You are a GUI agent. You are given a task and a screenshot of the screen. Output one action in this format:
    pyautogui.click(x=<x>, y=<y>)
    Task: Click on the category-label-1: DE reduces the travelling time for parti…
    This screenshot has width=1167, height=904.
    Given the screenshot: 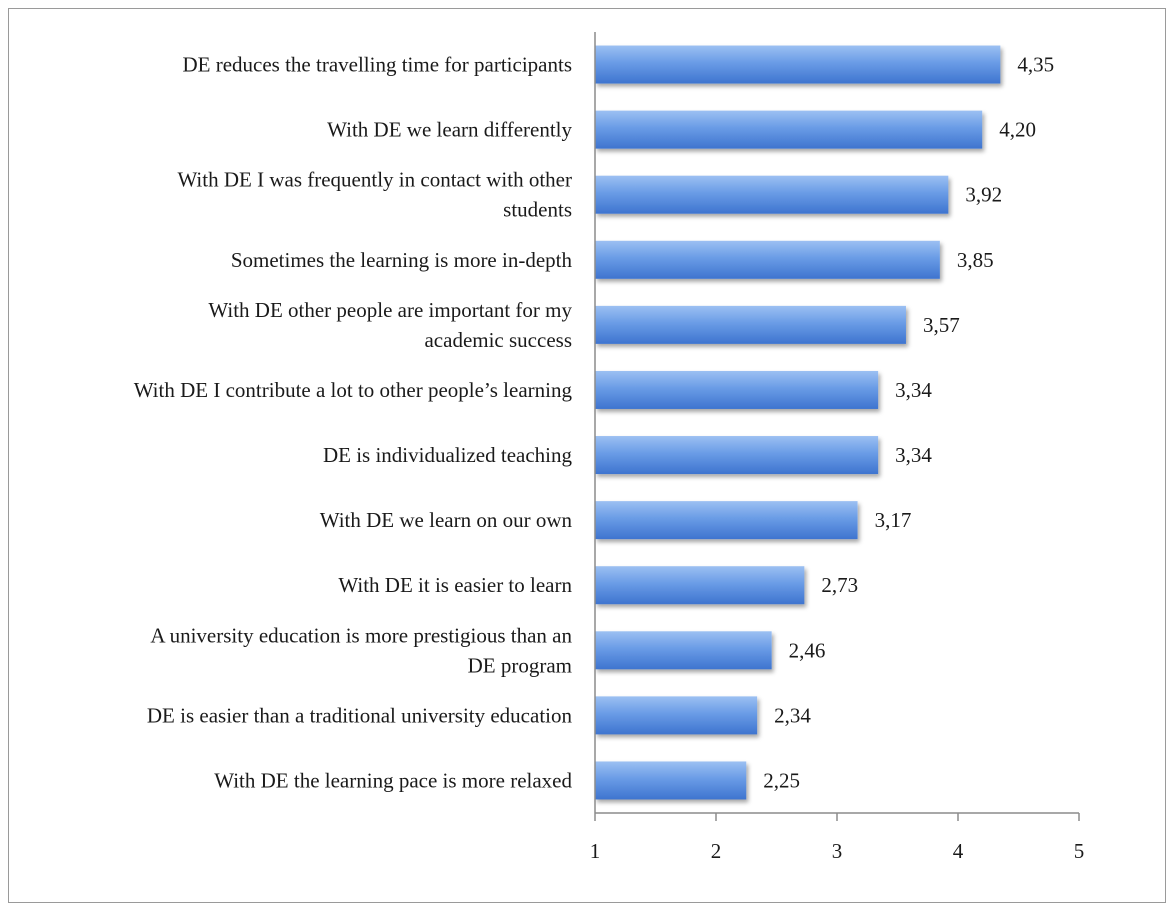 What is the action you would take?
    pyautogui.click(x=377, y=65)
    